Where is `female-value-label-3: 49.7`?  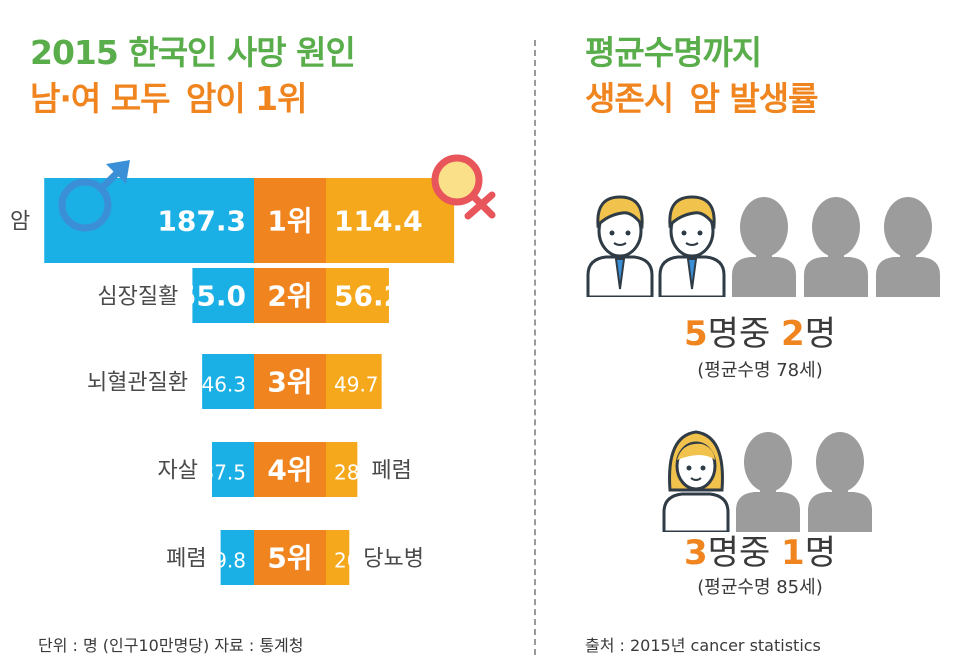
female-value-label-3: 49.7 is located at coordinates (356, 385).